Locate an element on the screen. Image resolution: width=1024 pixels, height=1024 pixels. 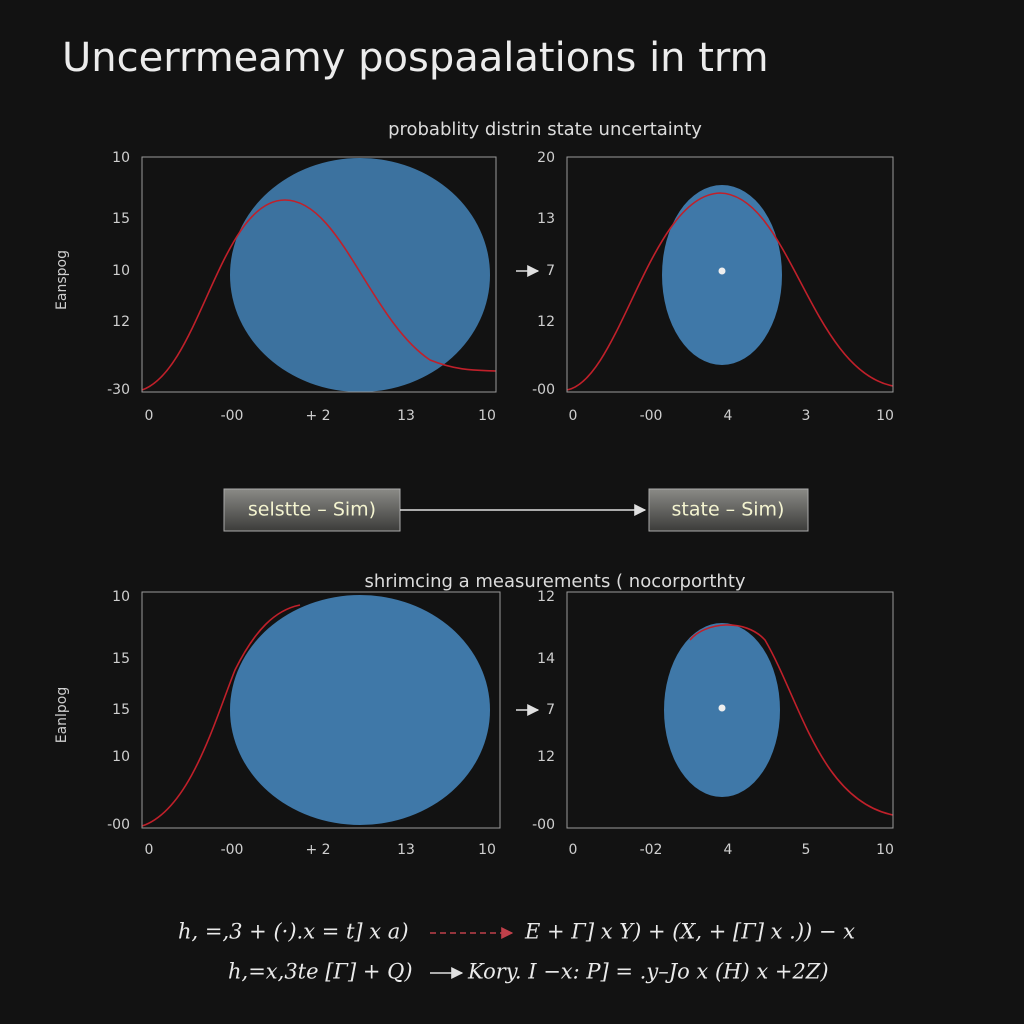
y-tick-label: 13 is located at coordinates (546, 219).